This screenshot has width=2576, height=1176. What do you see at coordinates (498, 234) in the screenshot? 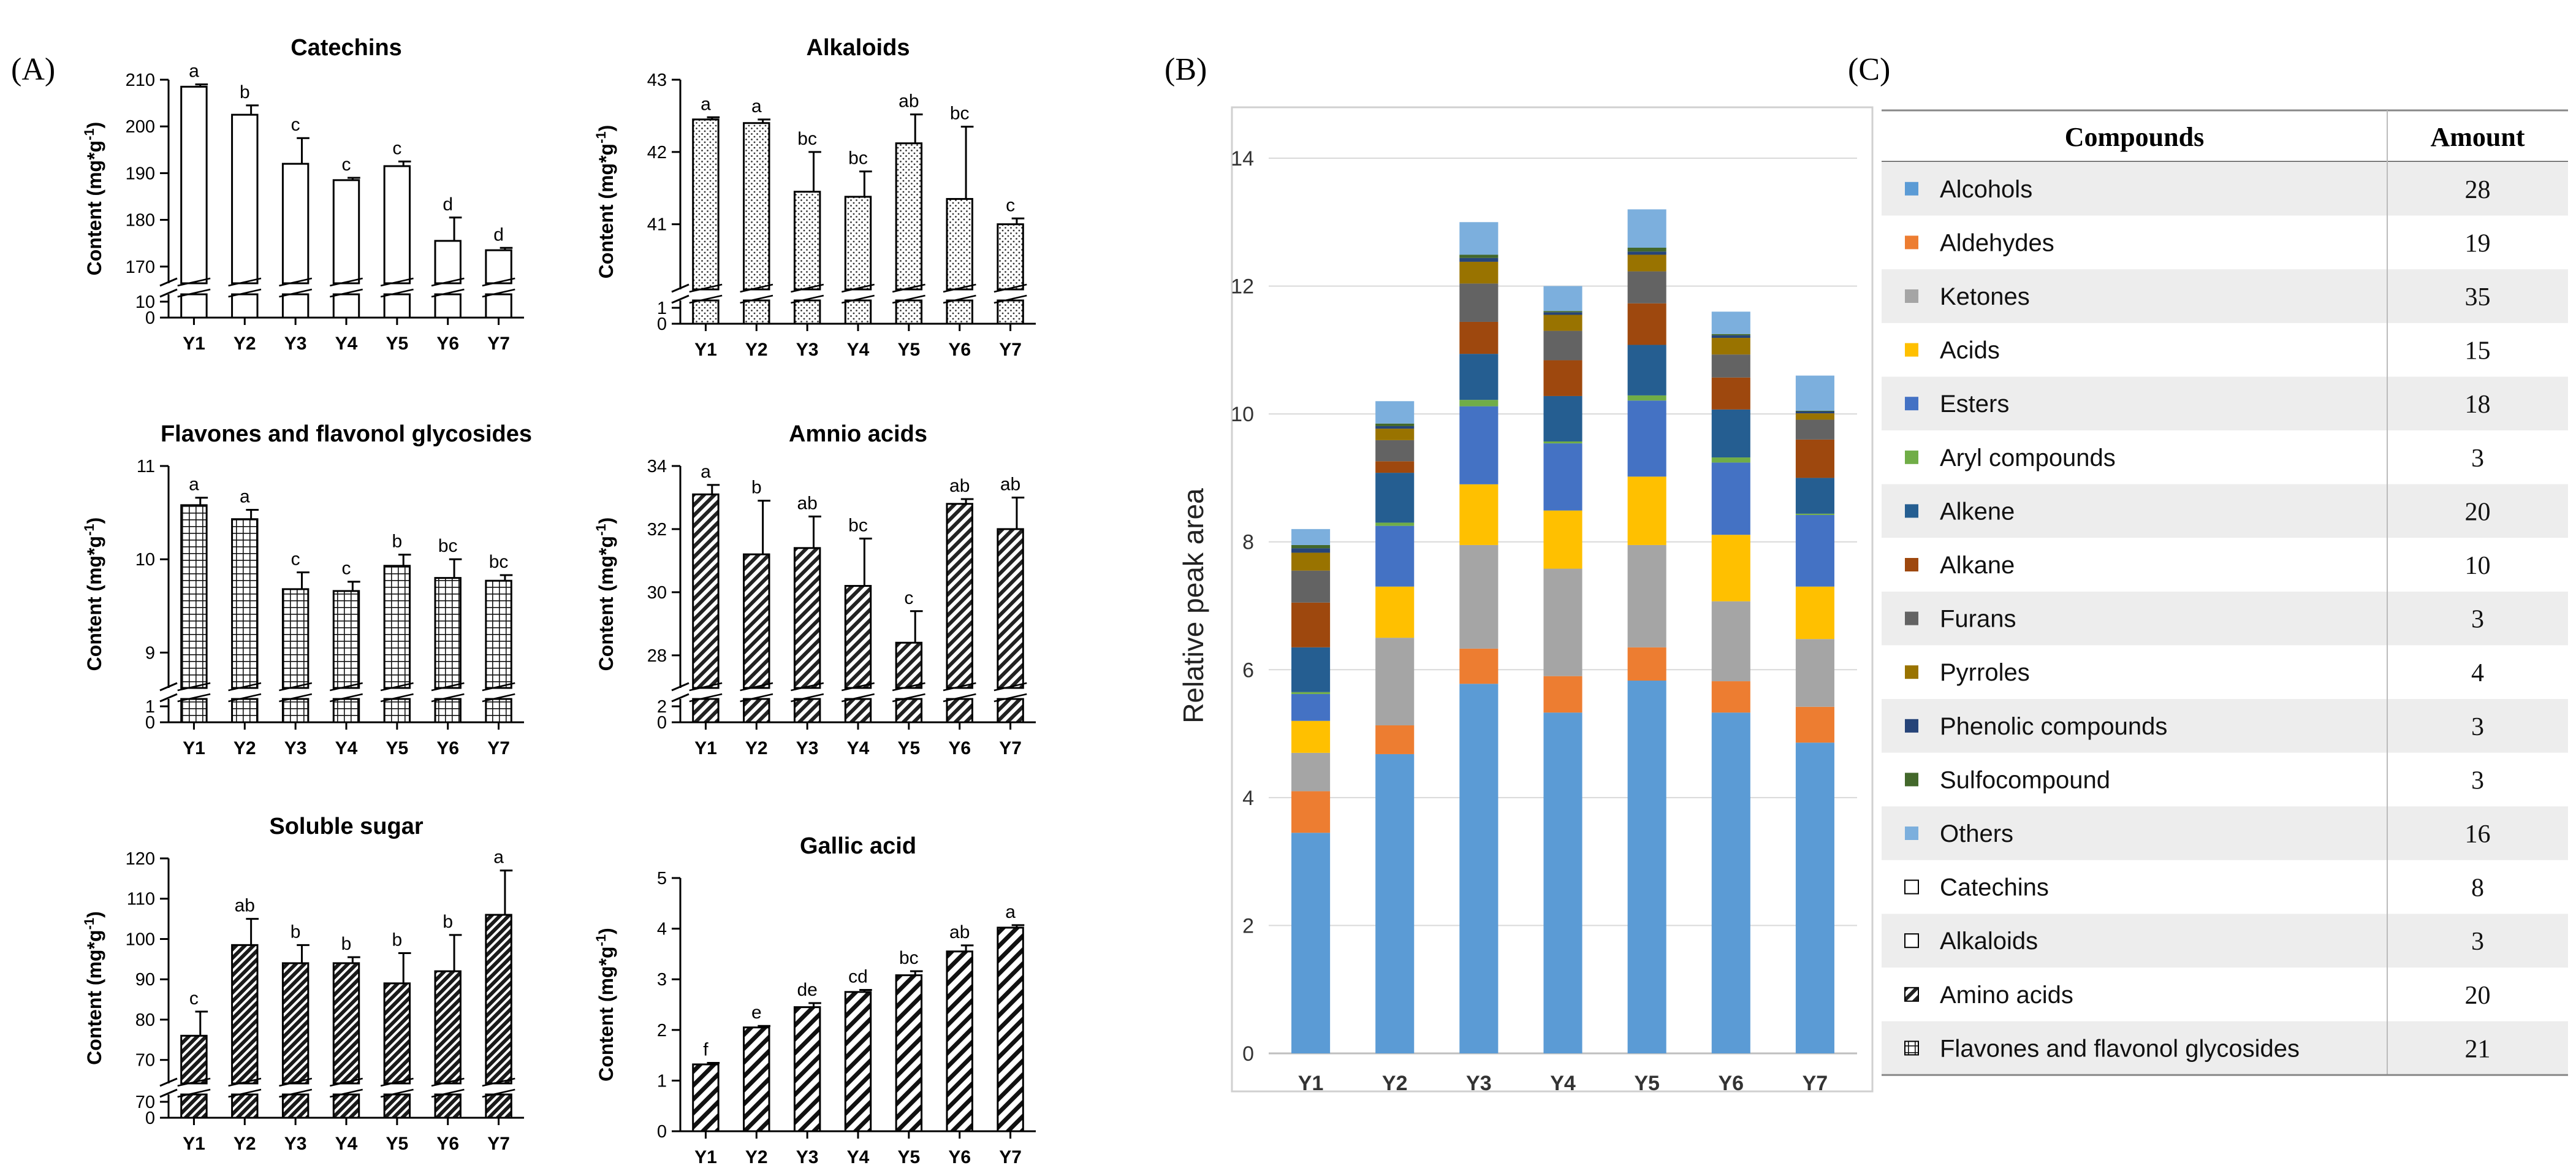
I see `significance-letter: d` at bounding box center [498, 234].